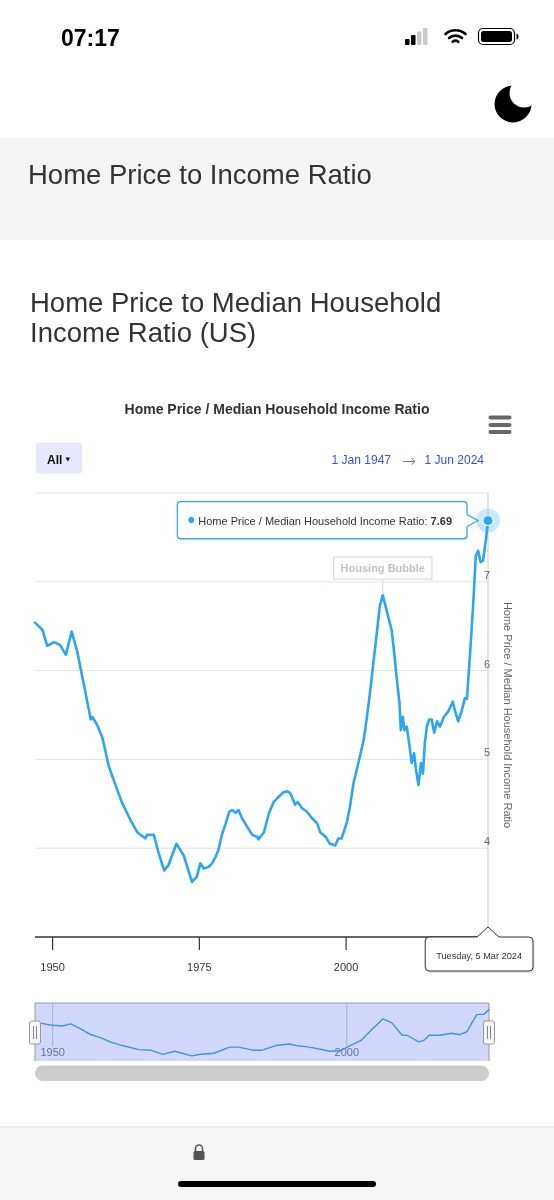 This screenshot has width=554, height=1200. What do you see at coordinates (361, 460) in the screenshot?
I see `text: 1 Jan 1947` at bounding box center [361, 460].